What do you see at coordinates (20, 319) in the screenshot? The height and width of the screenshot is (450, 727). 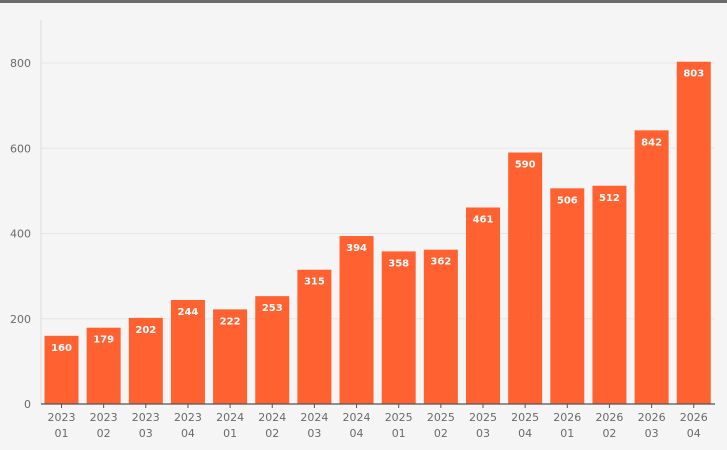 I see `y-tick-label: 200` at bounding box center [20, 319].